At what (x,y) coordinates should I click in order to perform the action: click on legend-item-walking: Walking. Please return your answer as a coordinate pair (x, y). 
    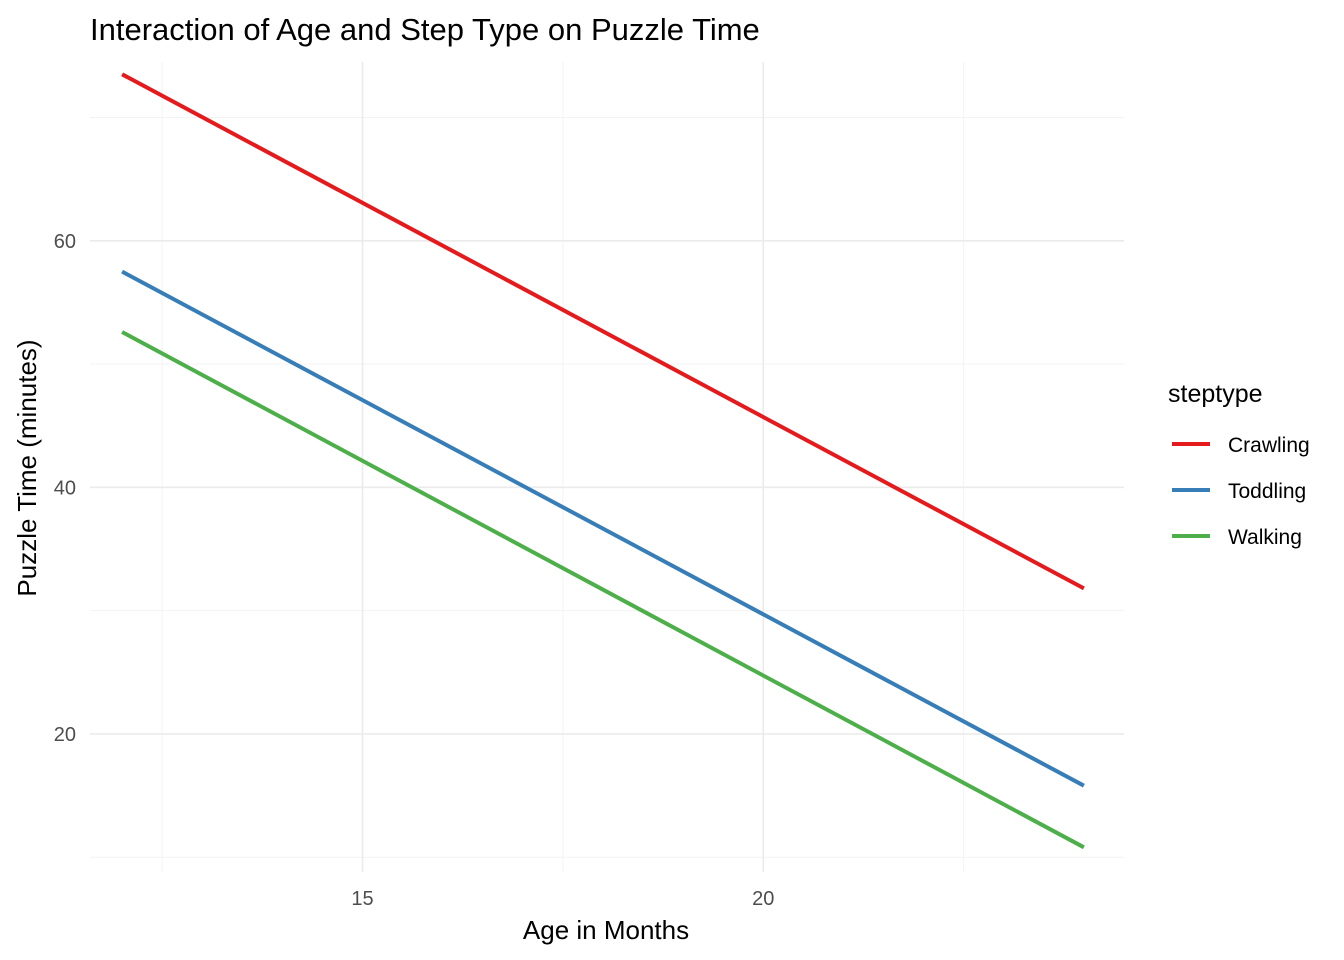
    Looking at the image, I should click on (1237, 537).